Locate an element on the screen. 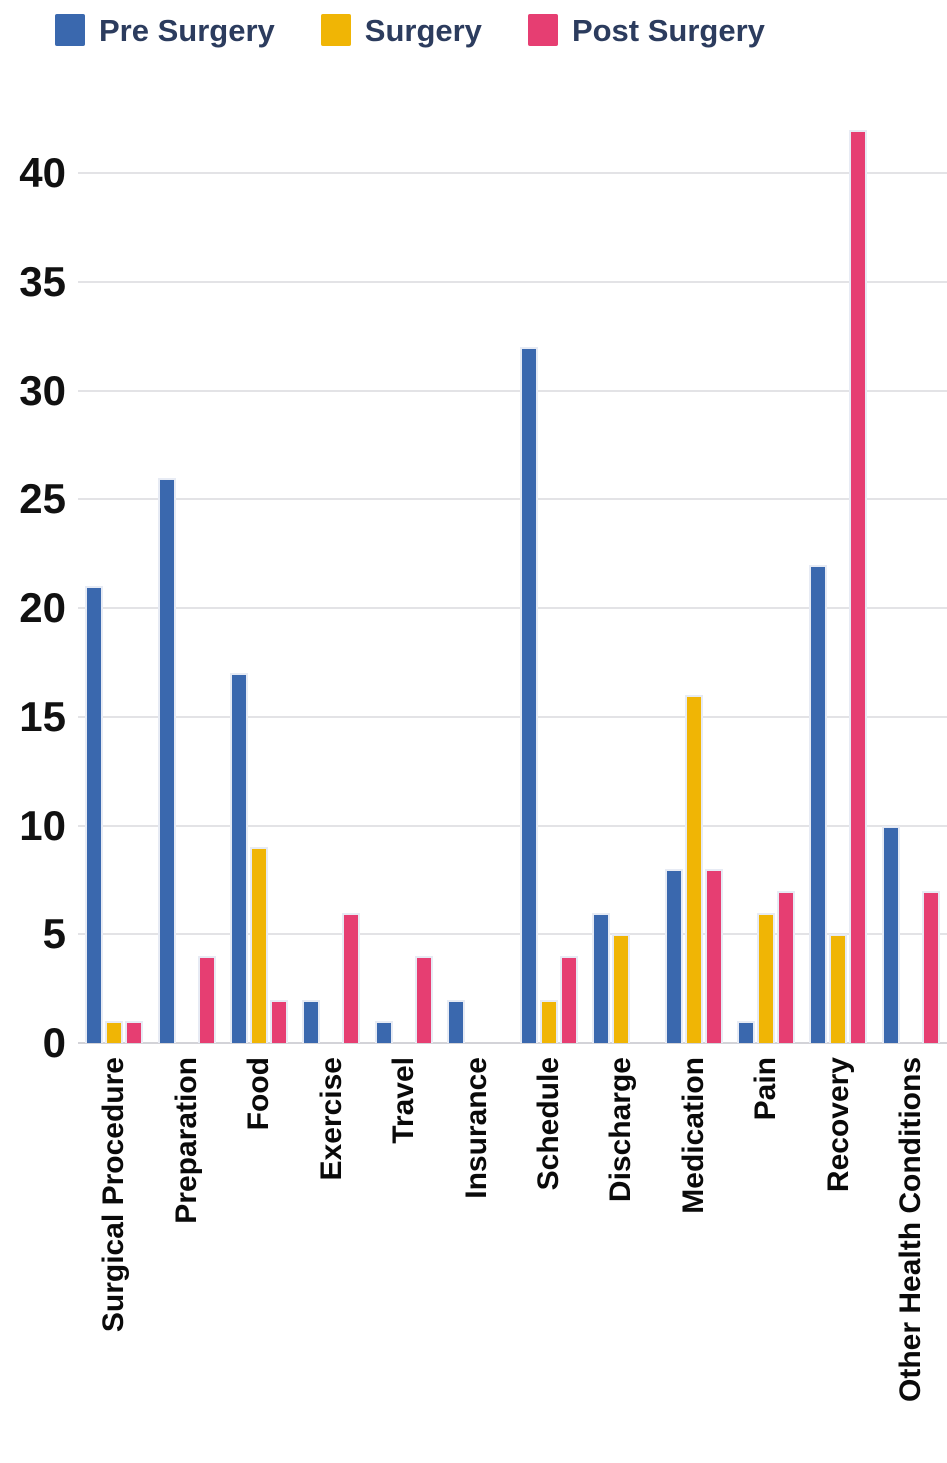 The height and width of the screenshot is (1463, 947). bar-surgery-food is located at coordinates (259, 945).